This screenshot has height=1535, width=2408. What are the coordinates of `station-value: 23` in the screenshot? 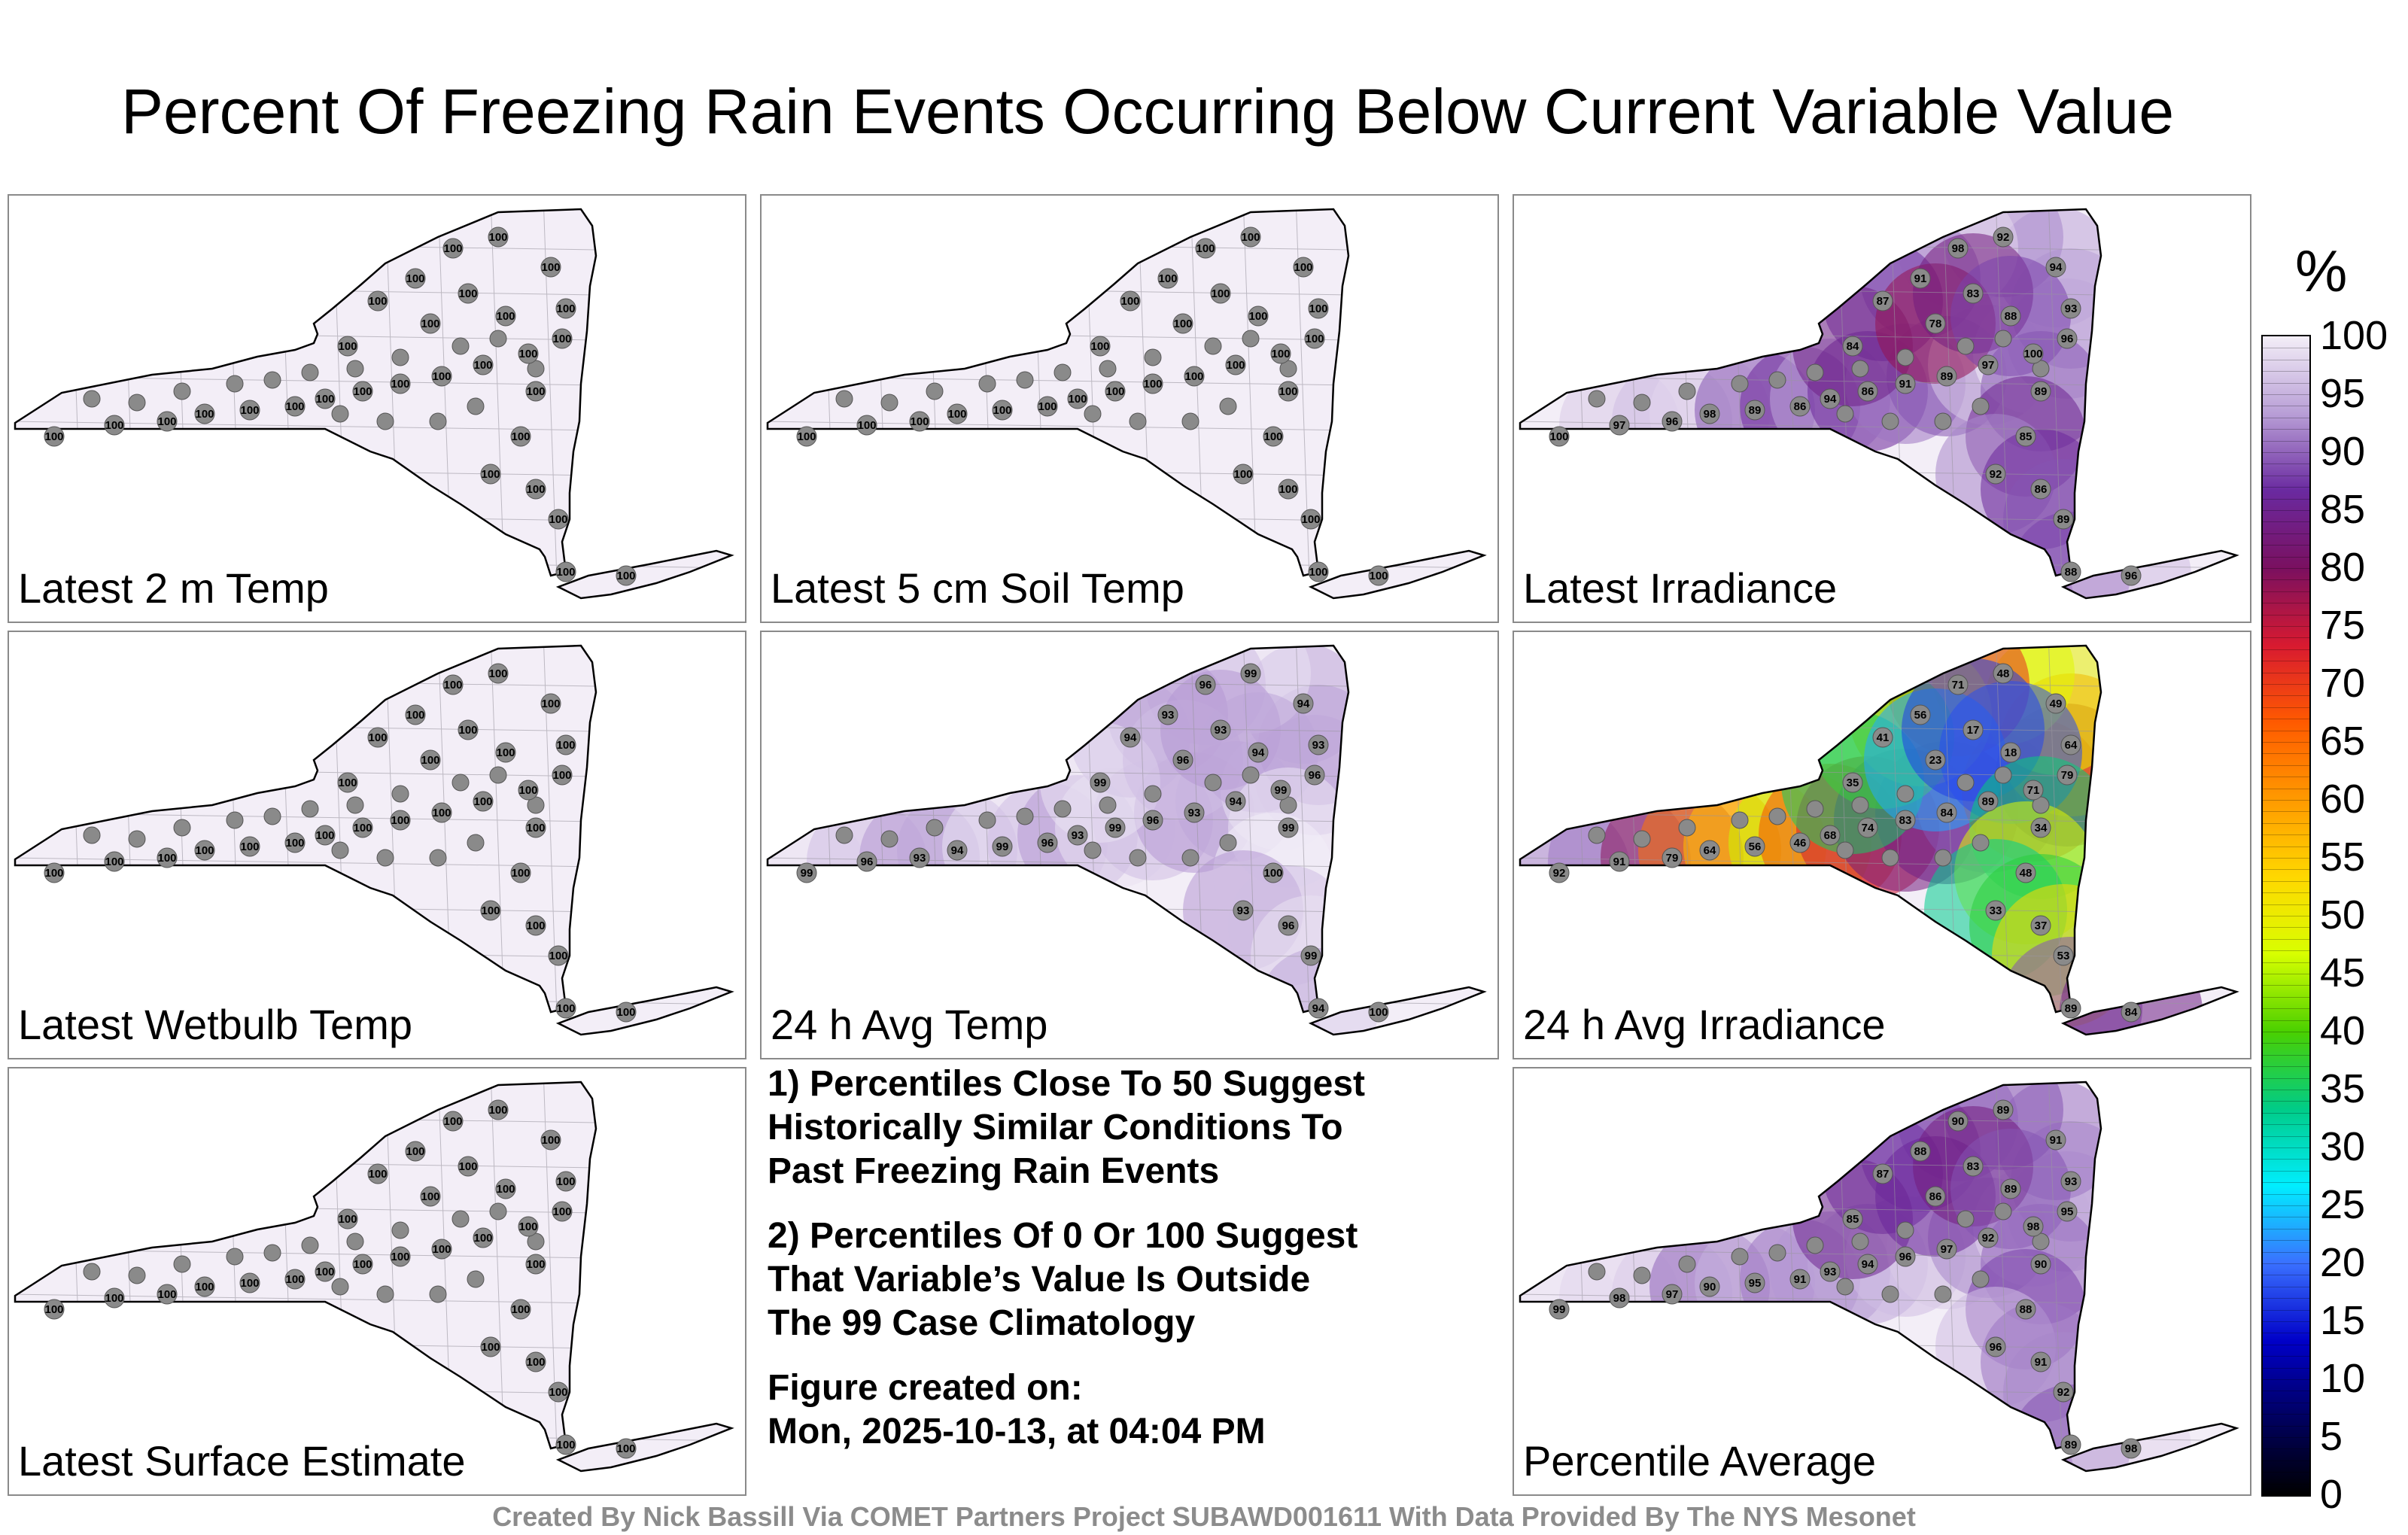 It's located at (1935, 760).